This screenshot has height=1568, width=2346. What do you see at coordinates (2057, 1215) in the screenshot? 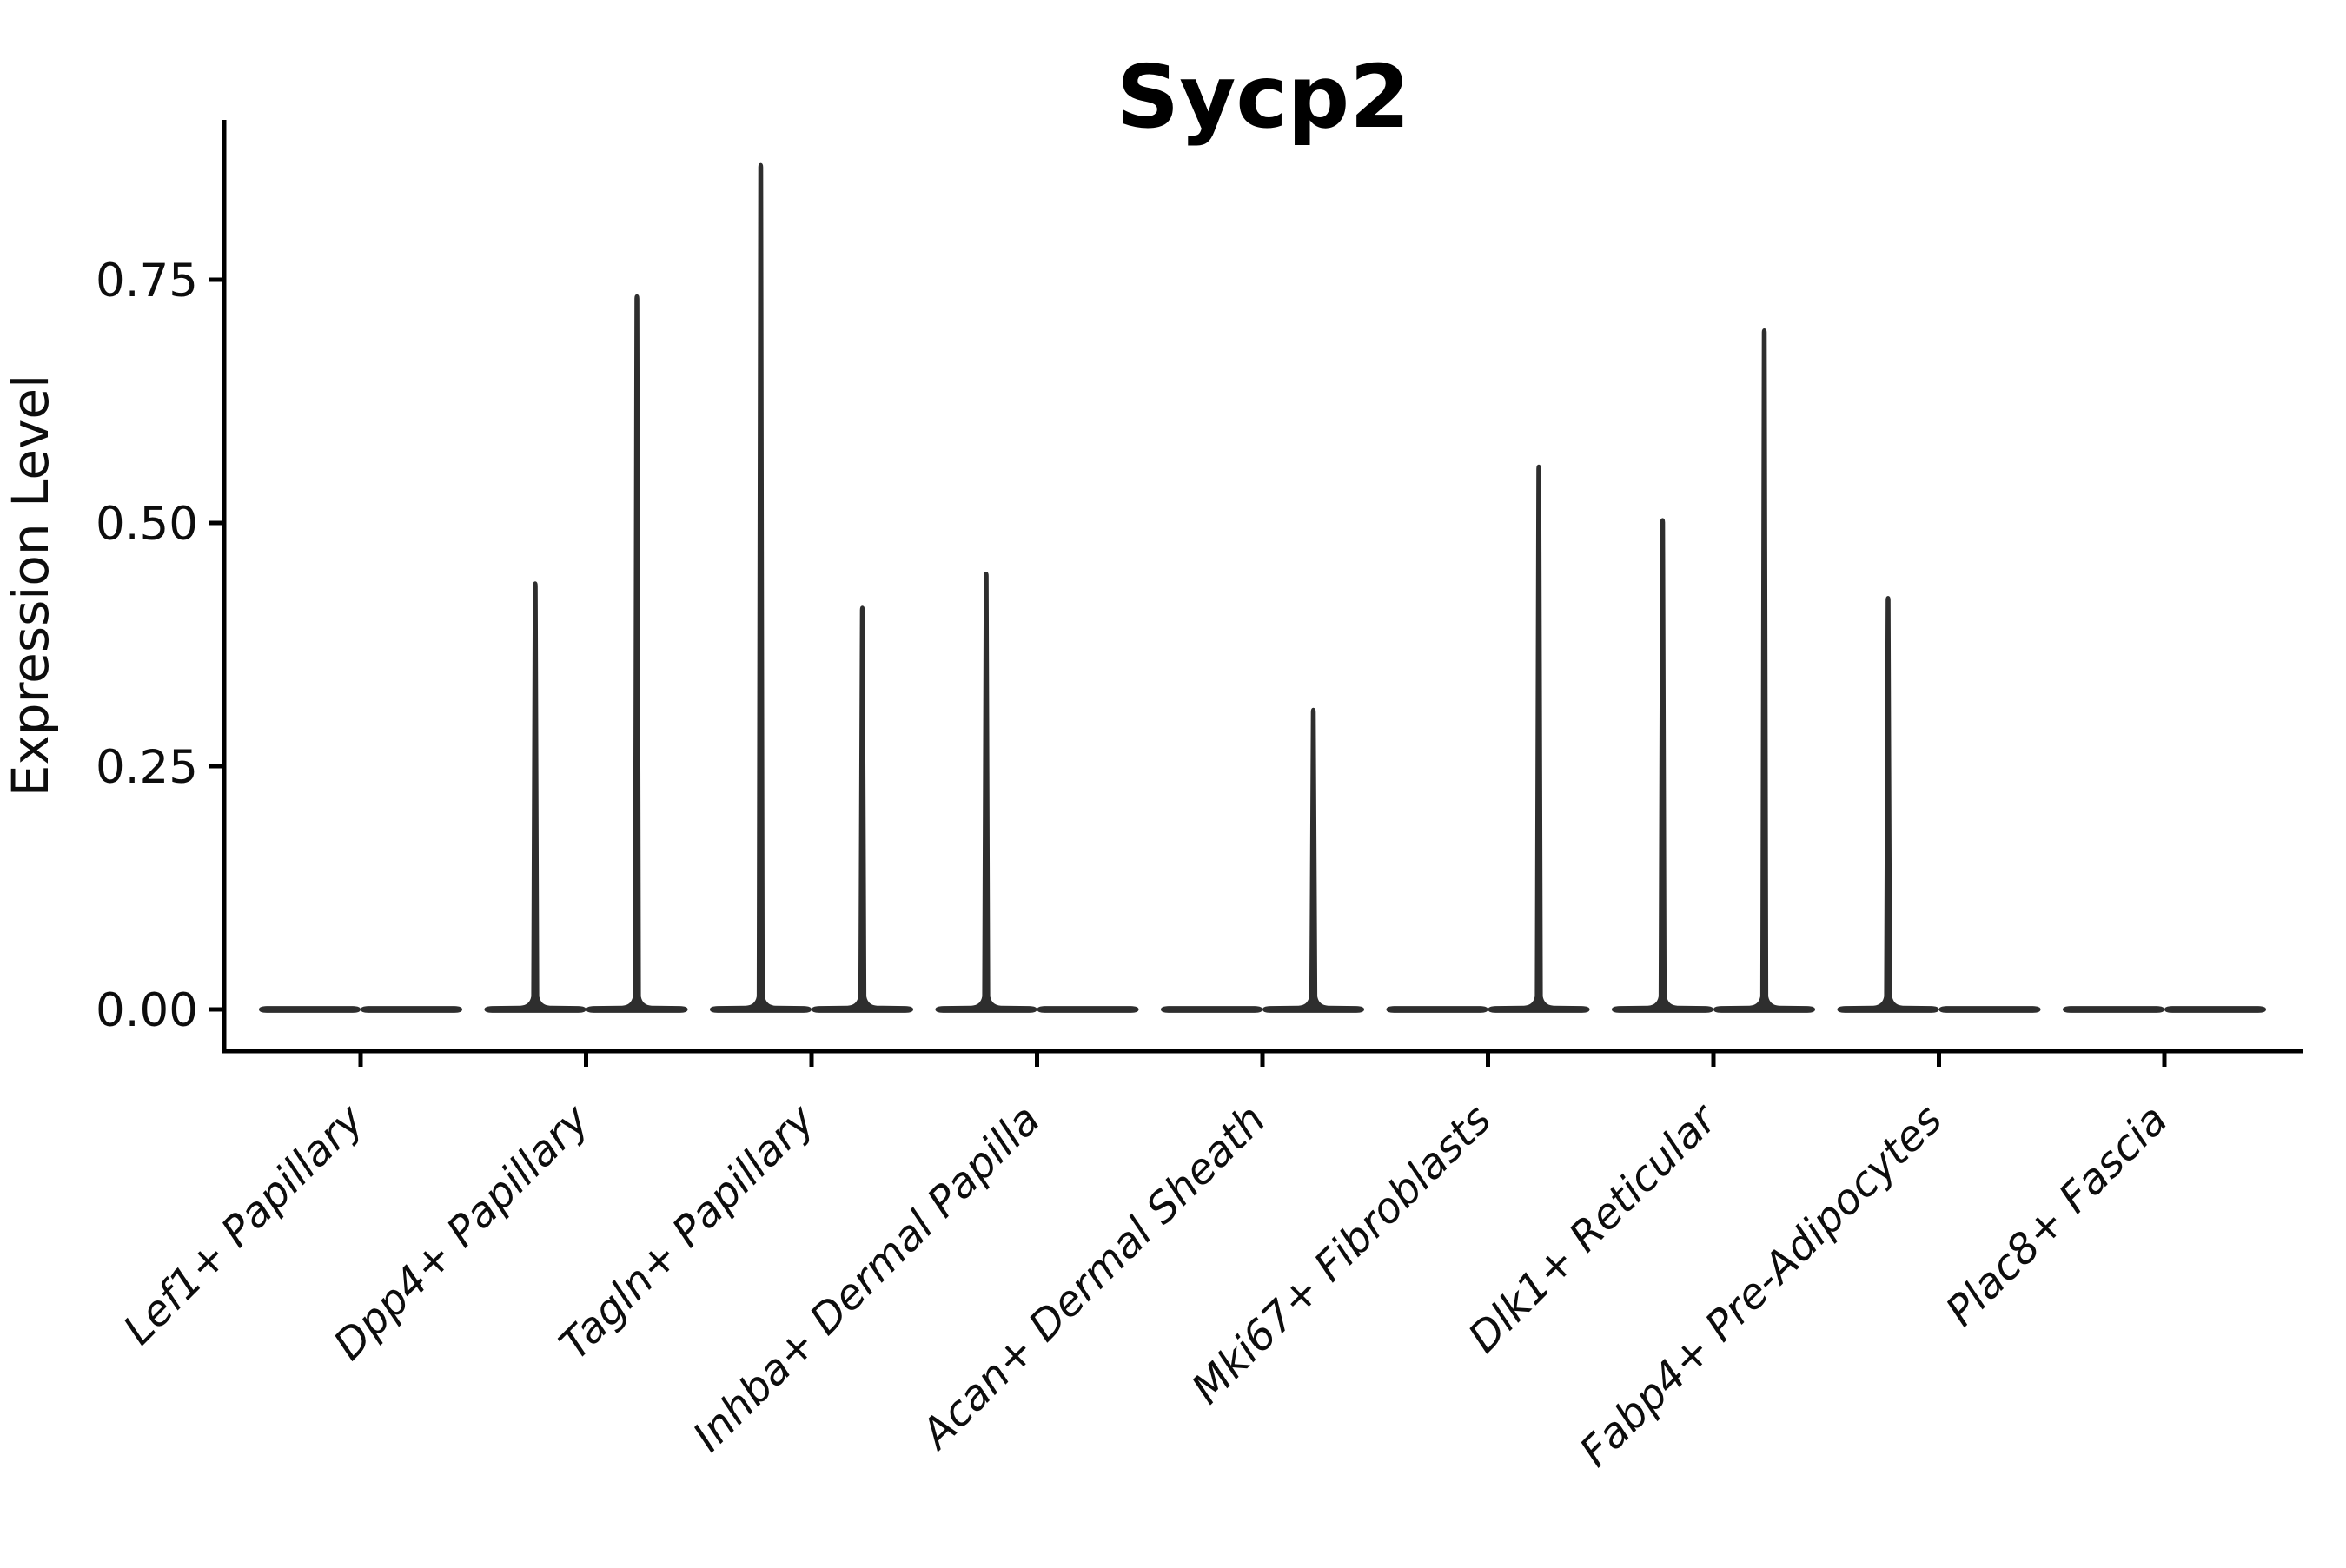
I see `x-tick-label: Plac8+ Fascia` at bounding box center [2057, 1215].